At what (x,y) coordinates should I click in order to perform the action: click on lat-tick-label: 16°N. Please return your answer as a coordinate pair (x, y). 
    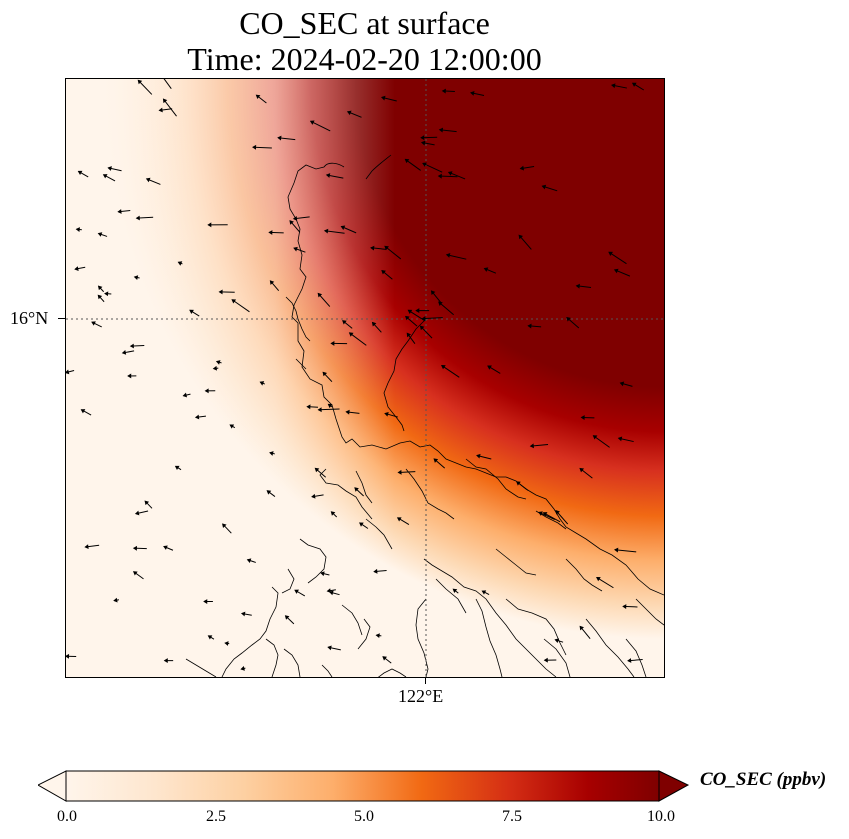
    Looking at the image, I should click on (29, 318).